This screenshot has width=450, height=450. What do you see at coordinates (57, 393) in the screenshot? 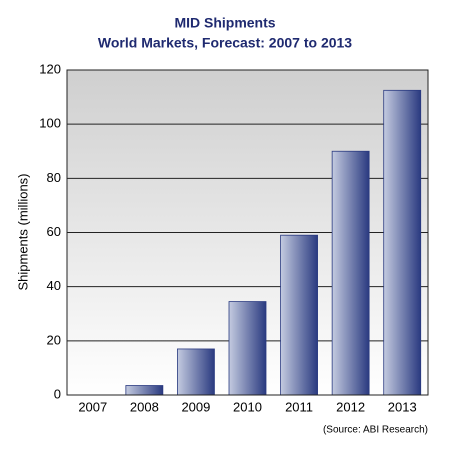
I see `y-tick-label: 0` at bounding box center [57, 393].